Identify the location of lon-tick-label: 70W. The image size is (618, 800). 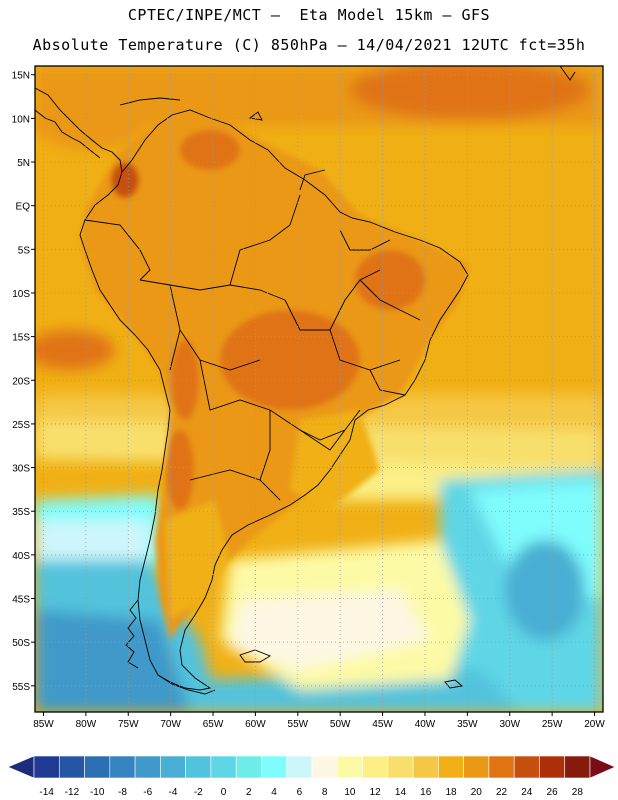
(170, 724).